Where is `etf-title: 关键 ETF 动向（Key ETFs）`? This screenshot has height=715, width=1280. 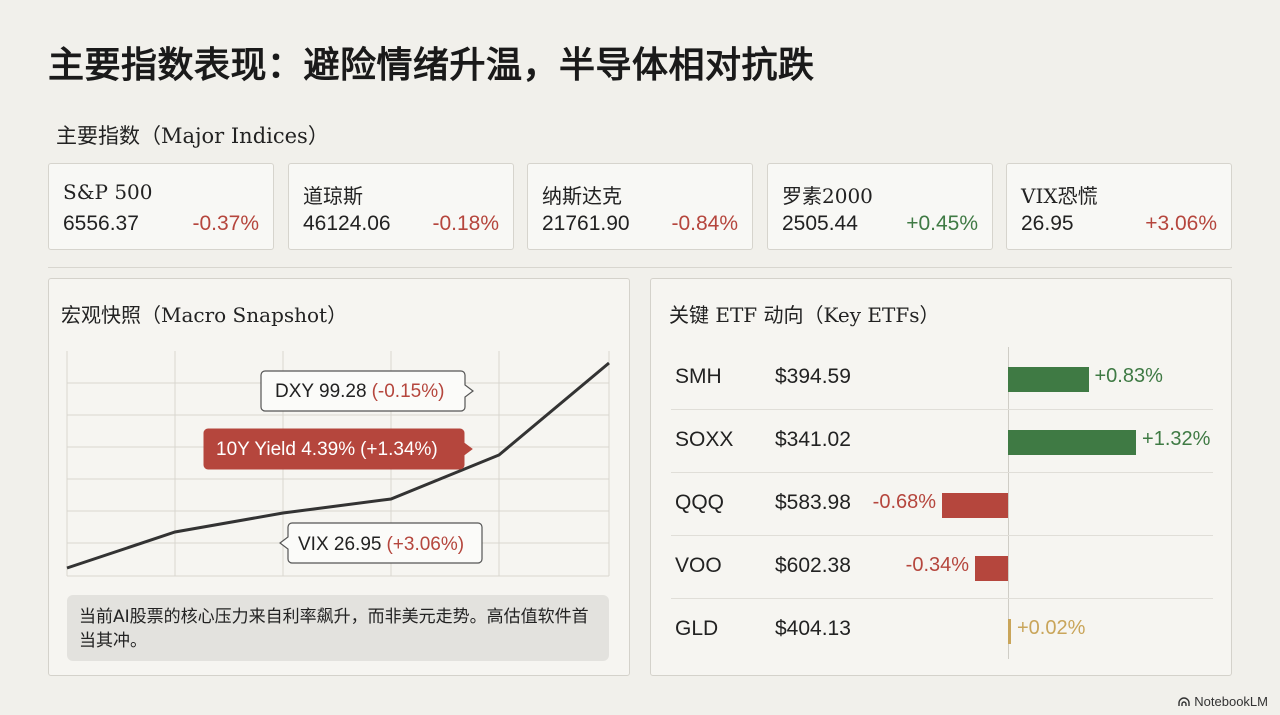 etf-title: 关键 ETF 动向（Key ETFs） is located at coordinates (804, 315).